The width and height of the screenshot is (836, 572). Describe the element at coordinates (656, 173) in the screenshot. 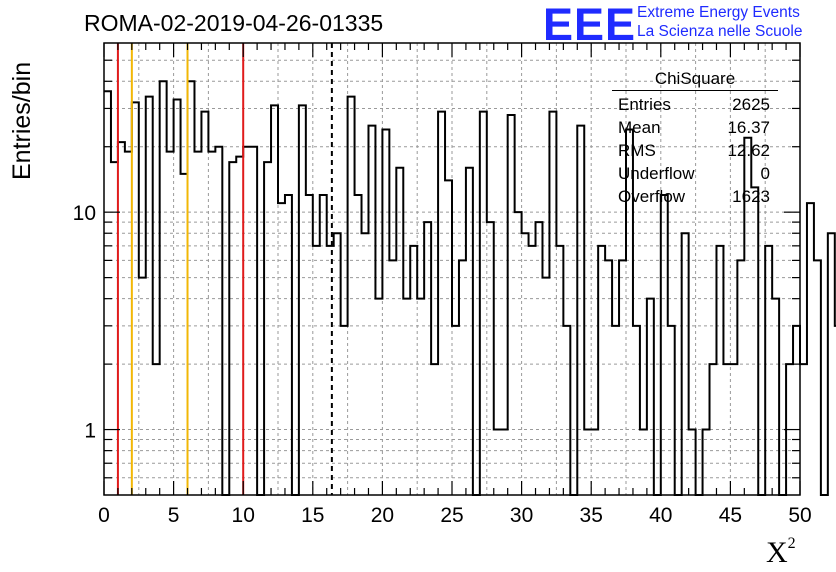

I see `stat-label: Underflow` at that location.